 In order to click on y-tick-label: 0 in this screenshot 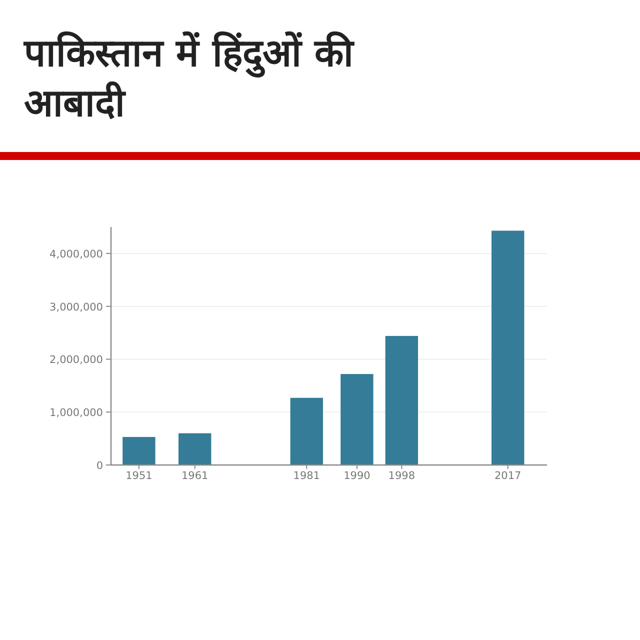, I will do `click(99, 466)`.